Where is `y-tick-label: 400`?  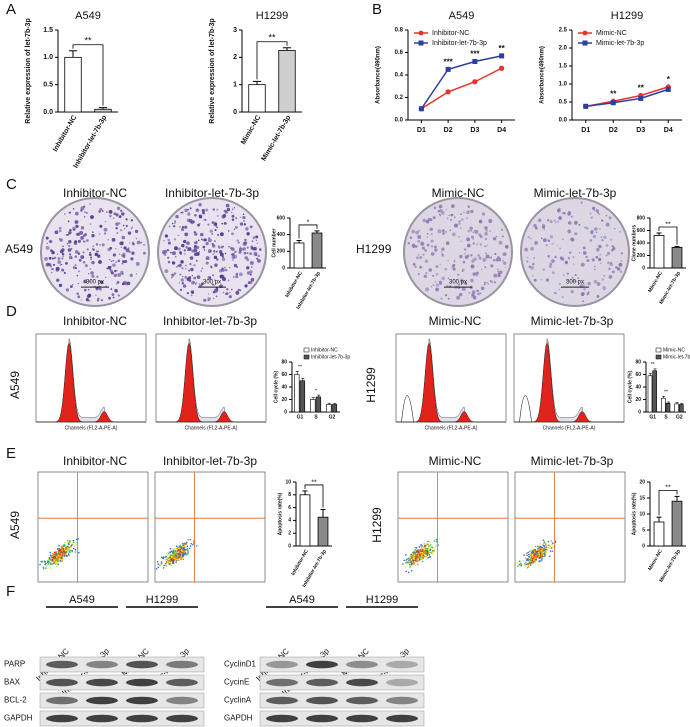
y-tick-label: 400 is located at coordinates (641, 243).